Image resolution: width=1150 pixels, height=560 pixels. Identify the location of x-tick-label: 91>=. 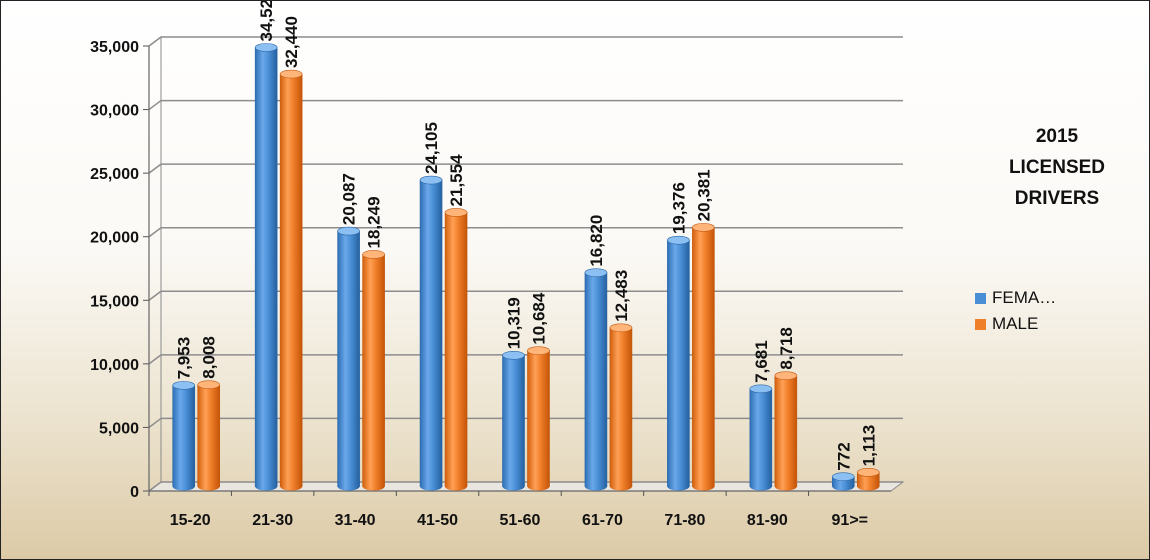
(850, 520).